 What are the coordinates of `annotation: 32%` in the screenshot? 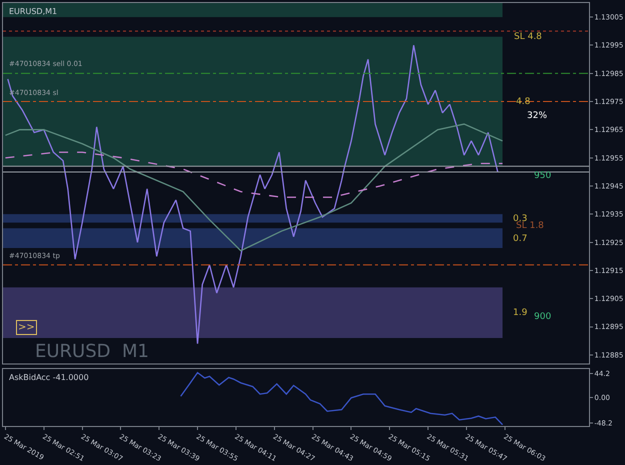 It's located at (537, 116).